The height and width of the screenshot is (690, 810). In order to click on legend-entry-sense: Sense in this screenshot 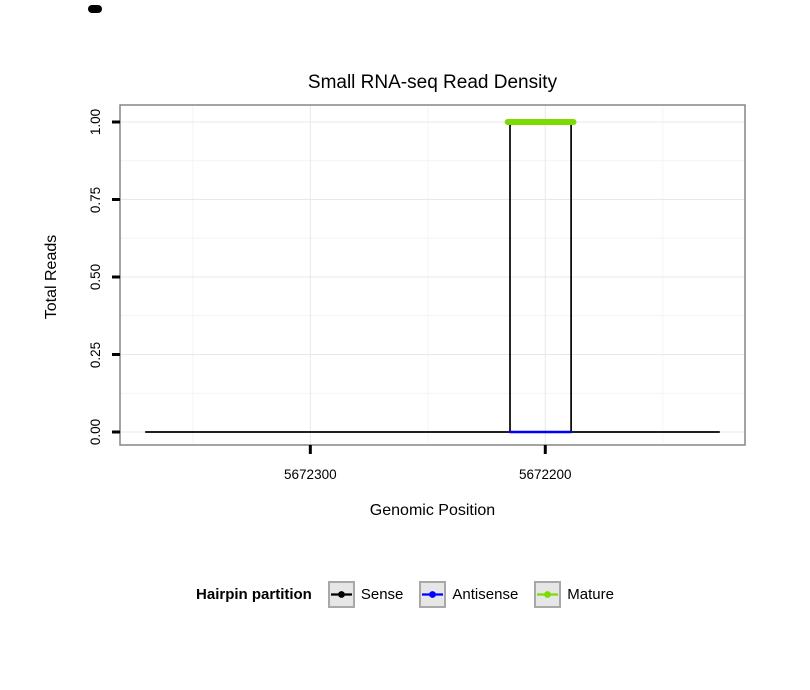, I will do `click(365, 594)`.